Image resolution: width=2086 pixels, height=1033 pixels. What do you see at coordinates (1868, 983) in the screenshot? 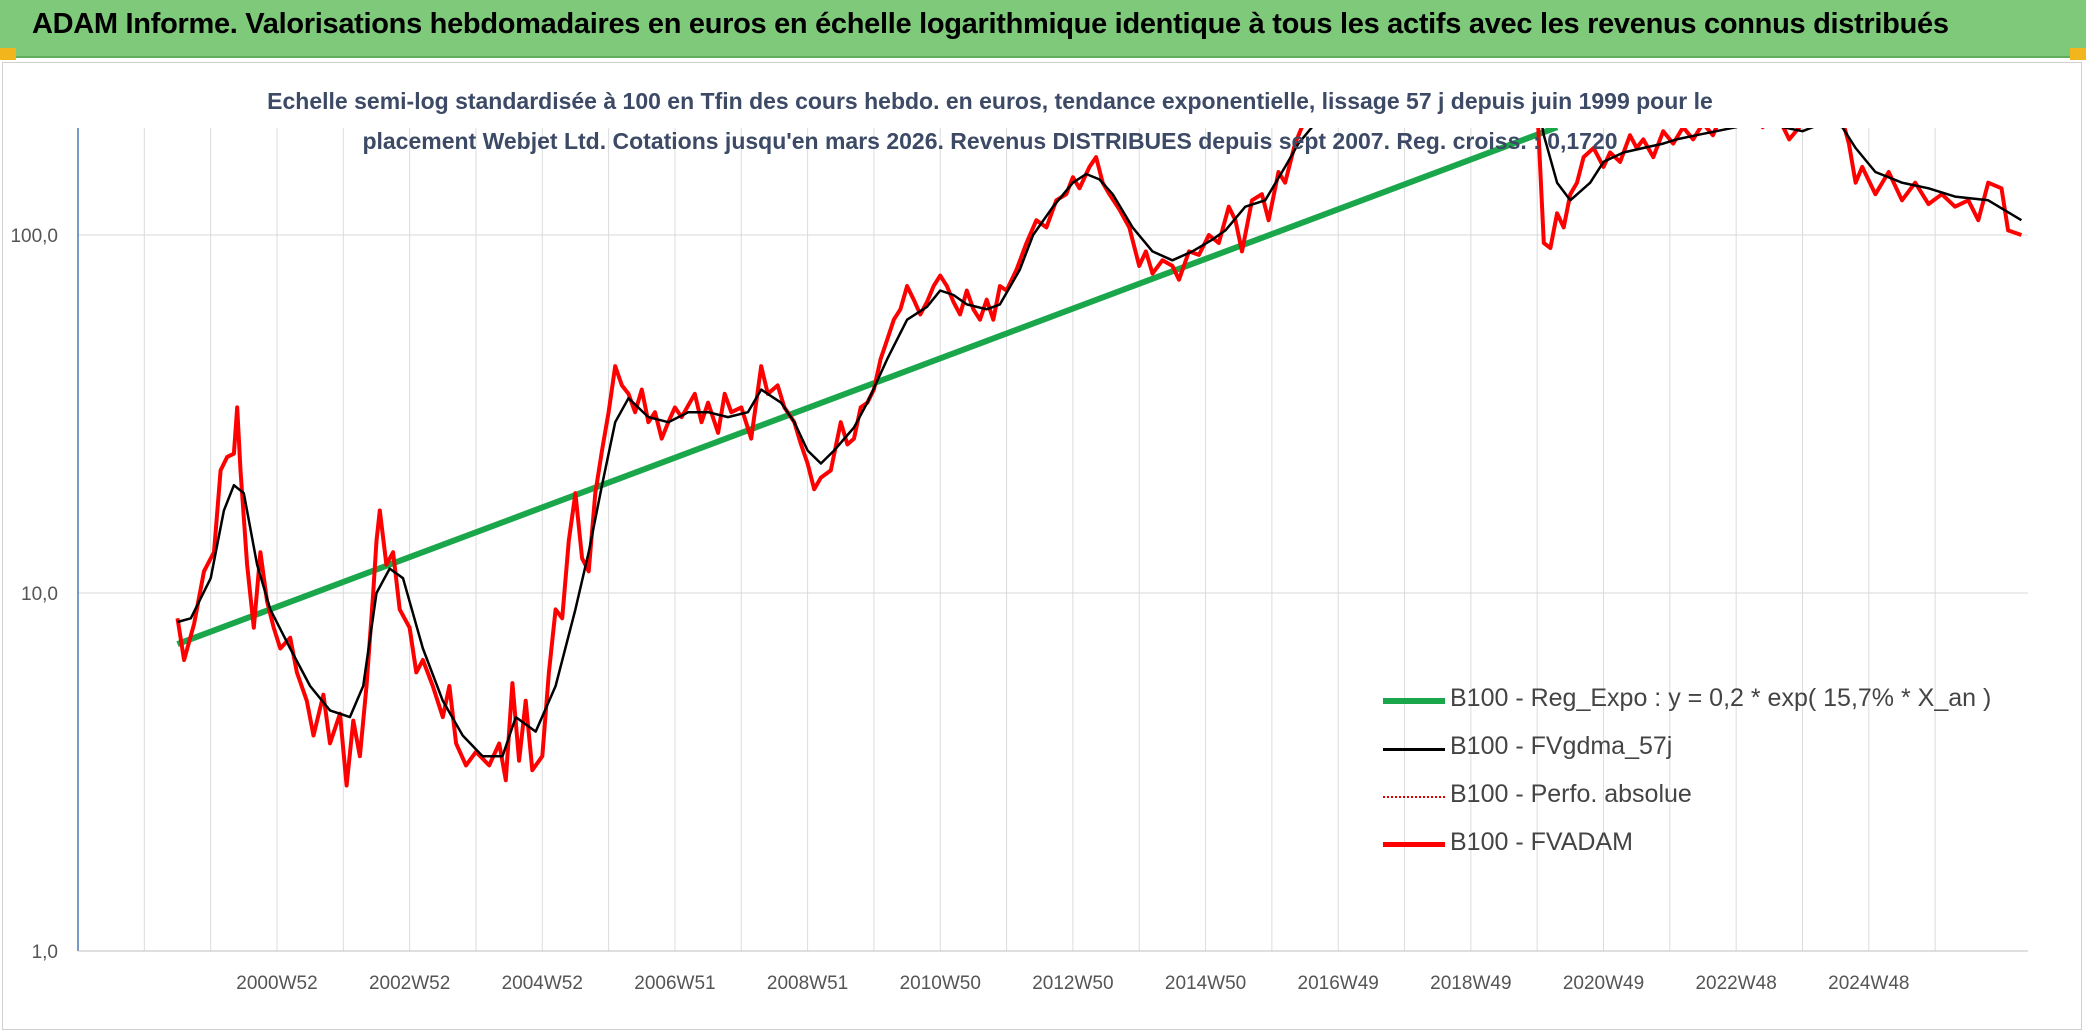
I see `x-tick-label: 2024W48` at bounding box center [1868, 983].